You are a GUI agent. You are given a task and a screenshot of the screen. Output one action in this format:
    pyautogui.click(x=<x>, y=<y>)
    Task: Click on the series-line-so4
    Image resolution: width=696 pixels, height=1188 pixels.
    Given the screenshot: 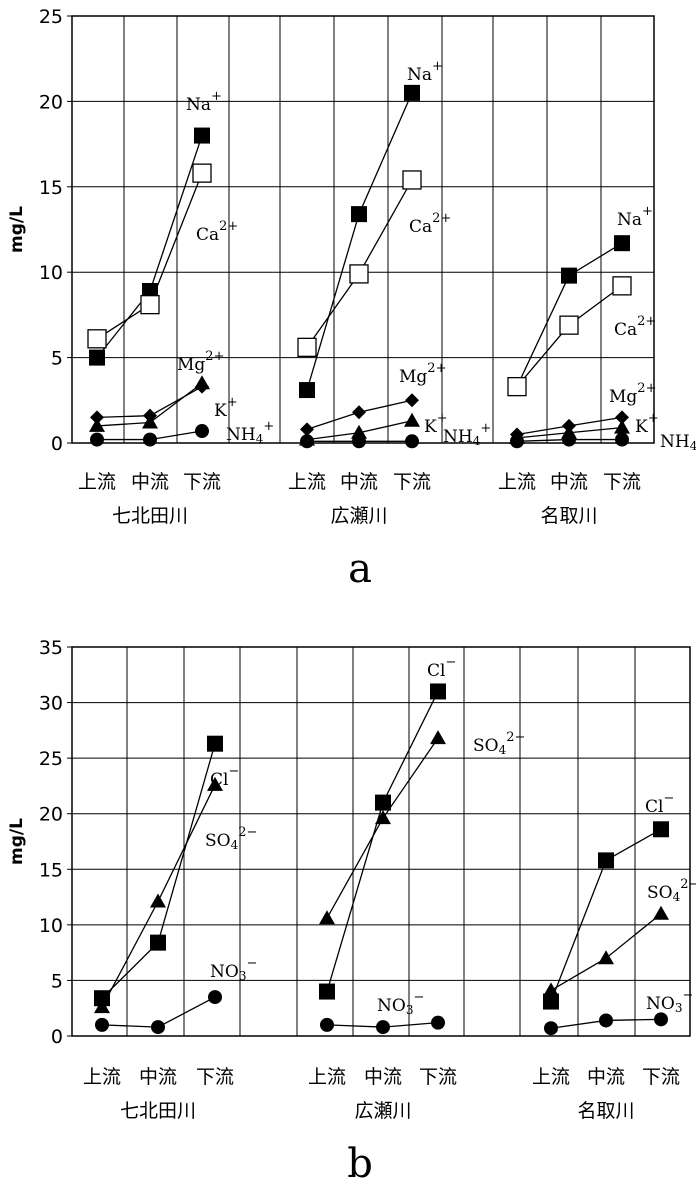 What is the action you would take?
    pyautogui.click(x=382, y=828)
    